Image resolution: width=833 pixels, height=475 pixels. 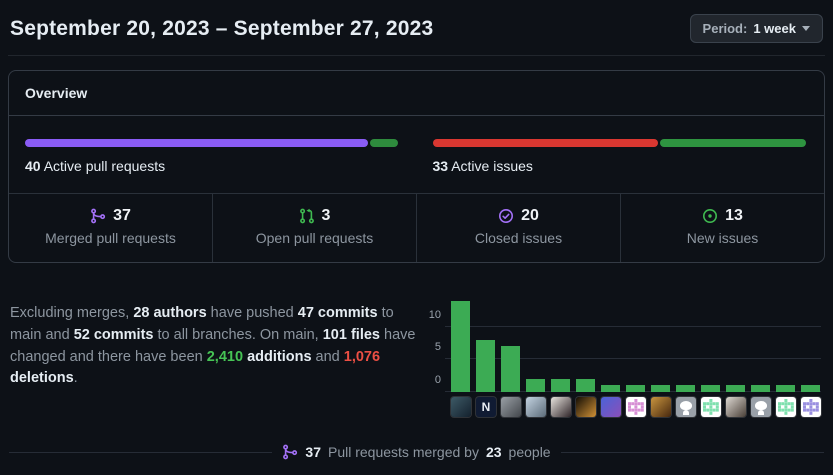 What do you see at coordinates (351, 334) in the screenshot?
I see `text-segment: 101 files` at bounding box center [351, 334].